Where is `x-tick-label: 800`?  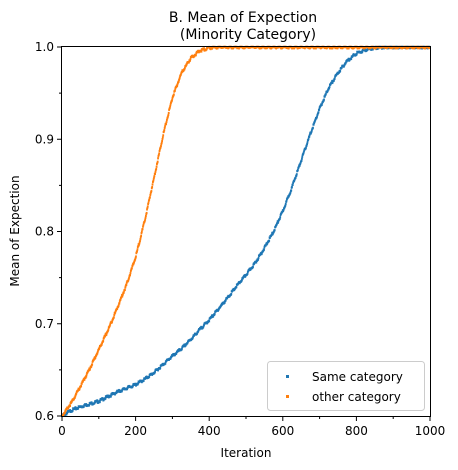 x-tick-label: 800 is located at coordinates (356, 431).